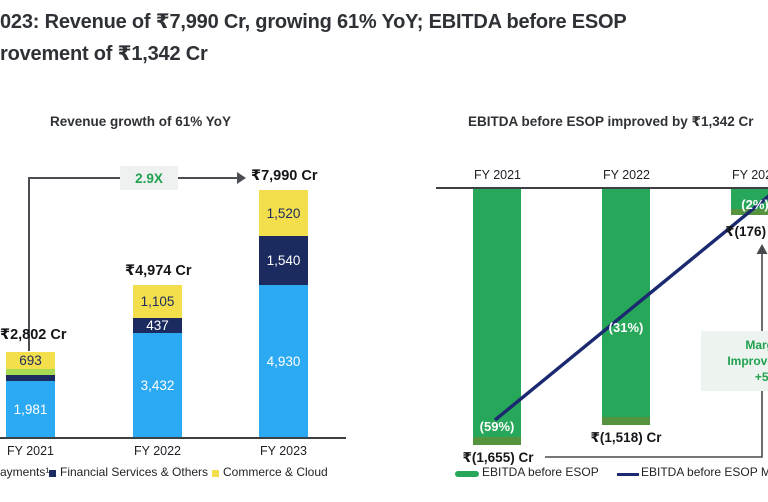 Image resolution: width=768 pixels, height=502 pixels. I want to click on bar-fy2022-payments: 3,432, so click(157, 385).